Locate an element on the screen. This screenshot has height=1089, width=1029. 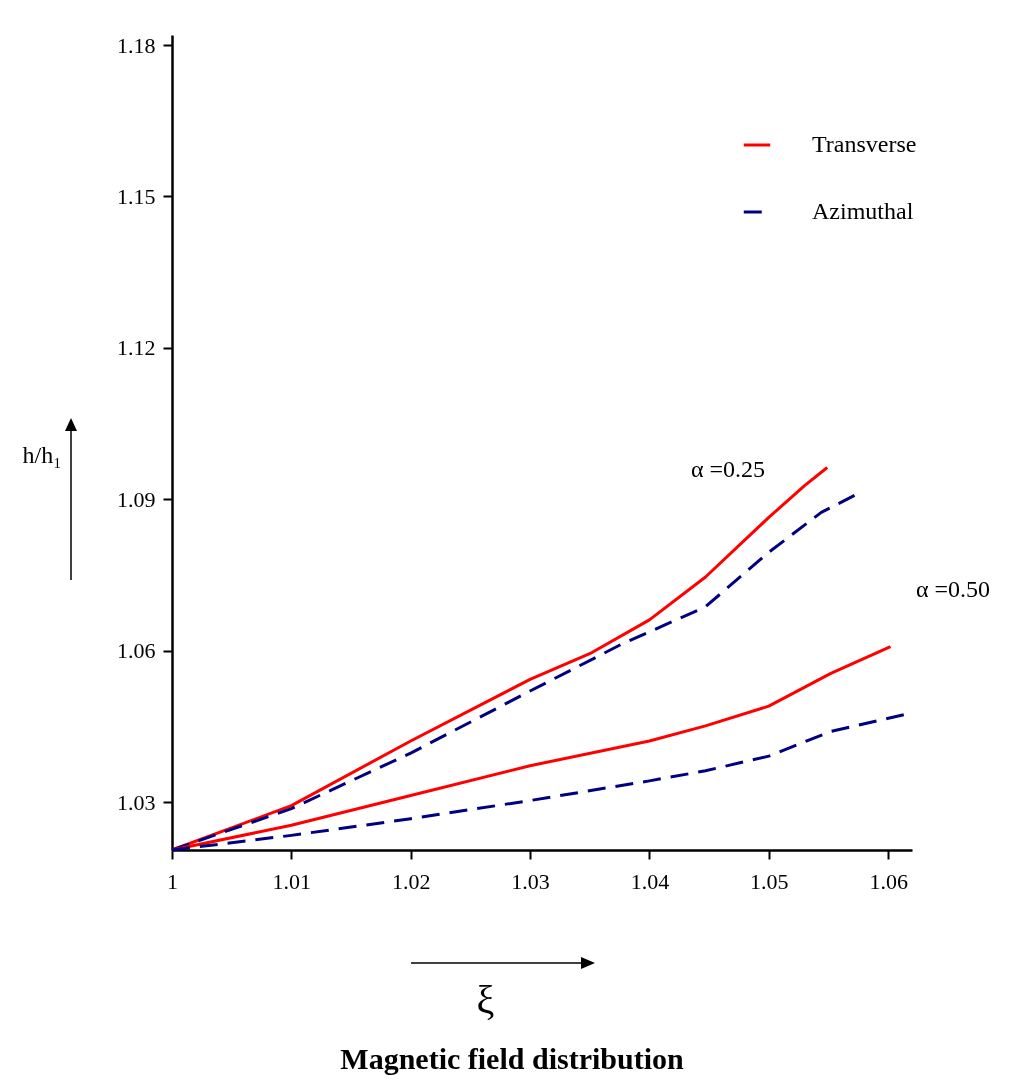
x-tick-label: 1 is located at coordinates (172, 881).